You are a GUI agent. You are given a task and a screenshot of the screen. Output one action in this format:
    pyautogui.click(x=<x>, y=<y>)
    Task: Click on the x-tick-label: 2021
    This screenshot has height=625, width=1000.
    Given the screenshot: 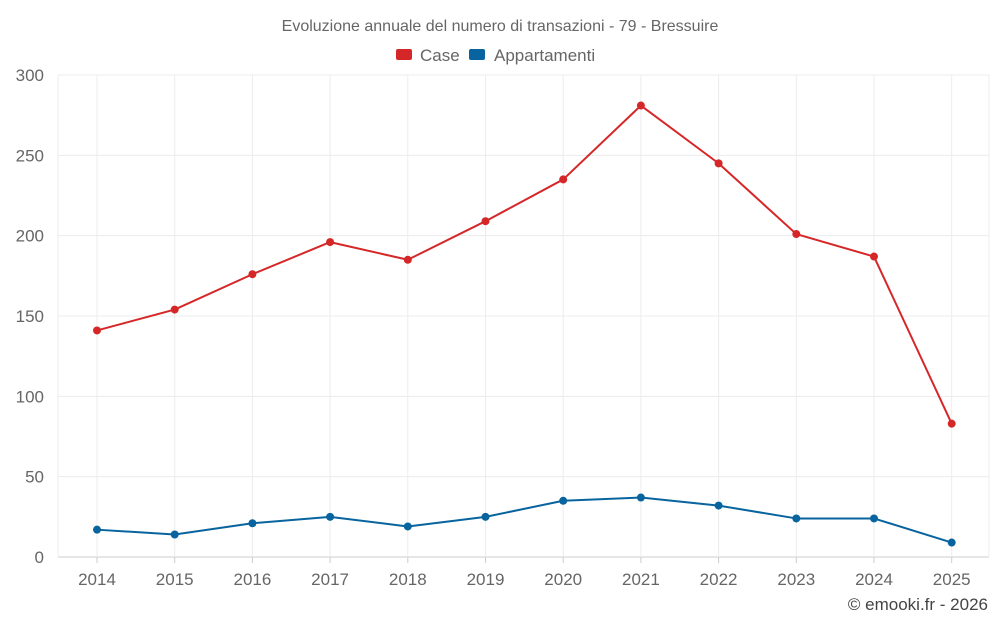 What is the action you would take?
    pyautogui.click(x=641, y=579)
    